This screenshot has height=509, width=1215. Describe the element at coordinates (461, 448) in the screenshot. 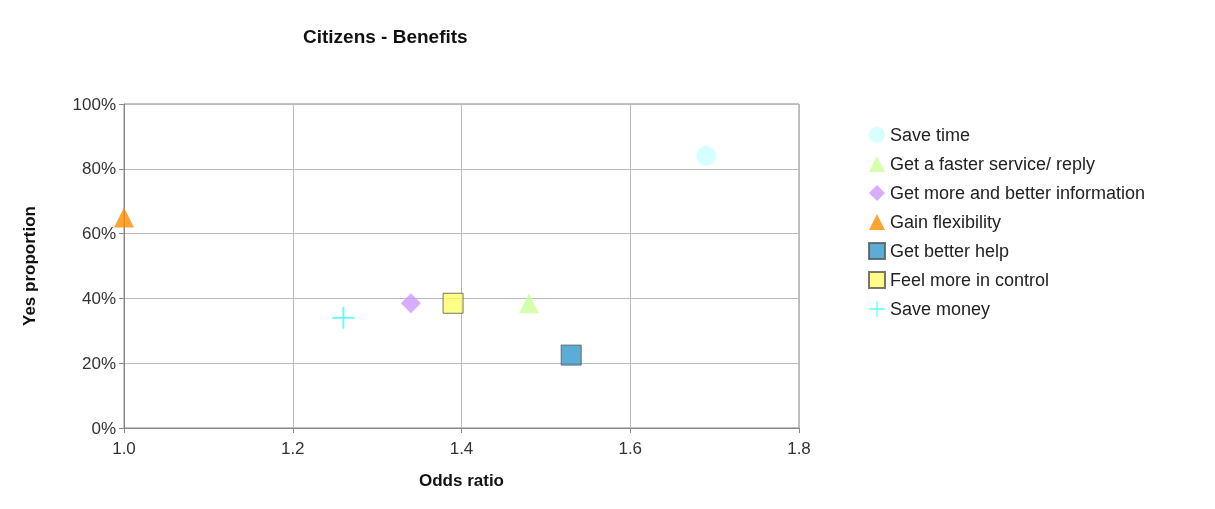

I see `x-tick-label: 1.4` at that location.